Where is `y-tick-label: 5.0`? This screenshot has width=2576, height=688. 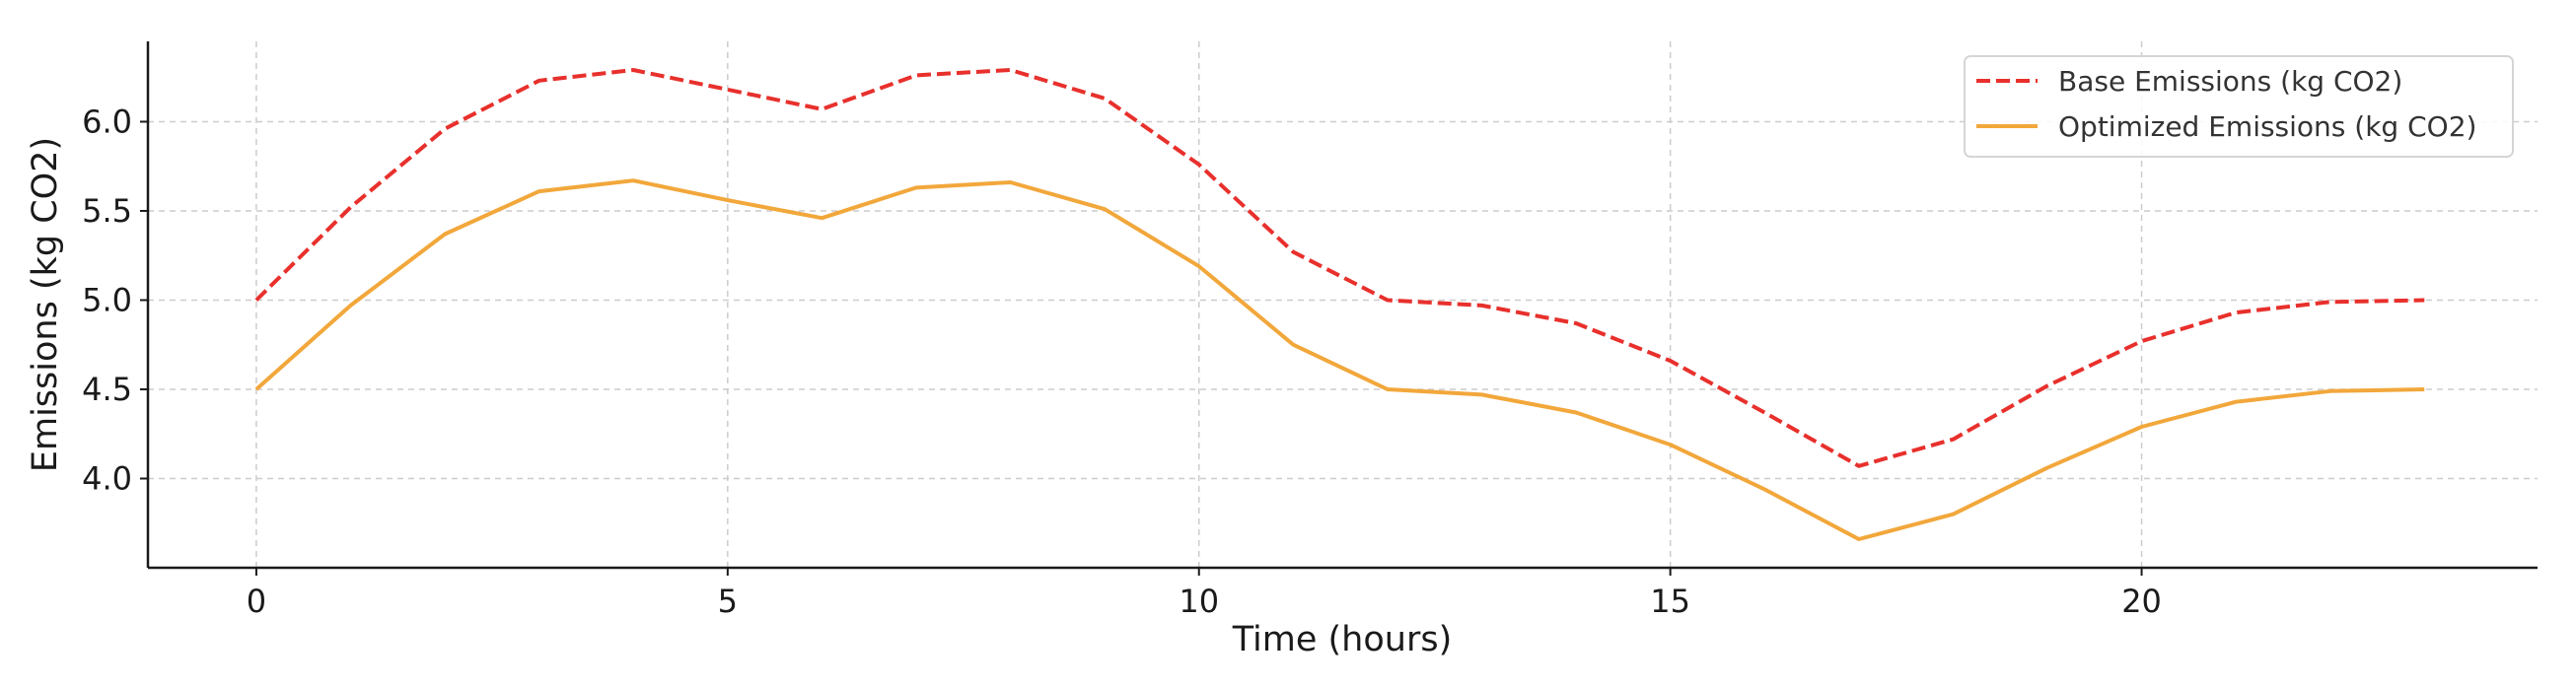
y-tick-label: 5.0 is located at coordinates (107, 299).